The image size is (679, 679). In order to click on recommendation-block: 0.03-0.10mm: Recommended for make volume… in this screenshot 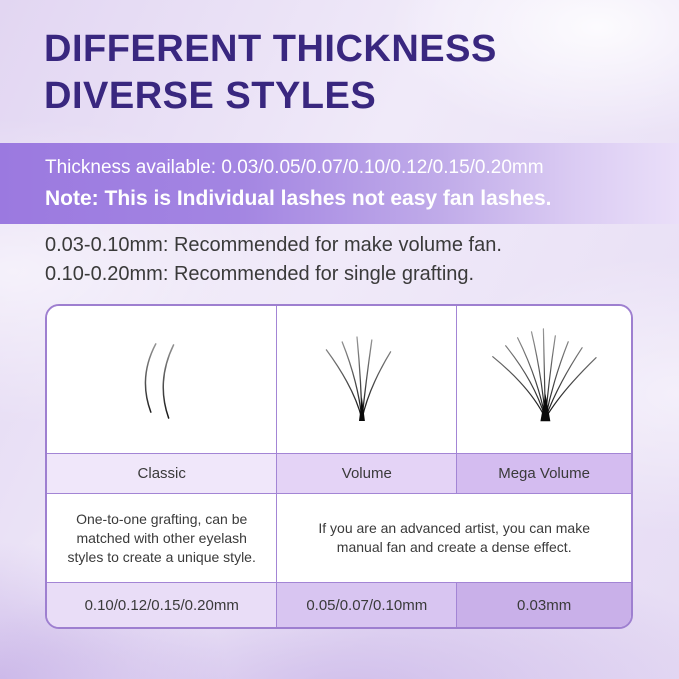, I will do `click(273, 260)`.